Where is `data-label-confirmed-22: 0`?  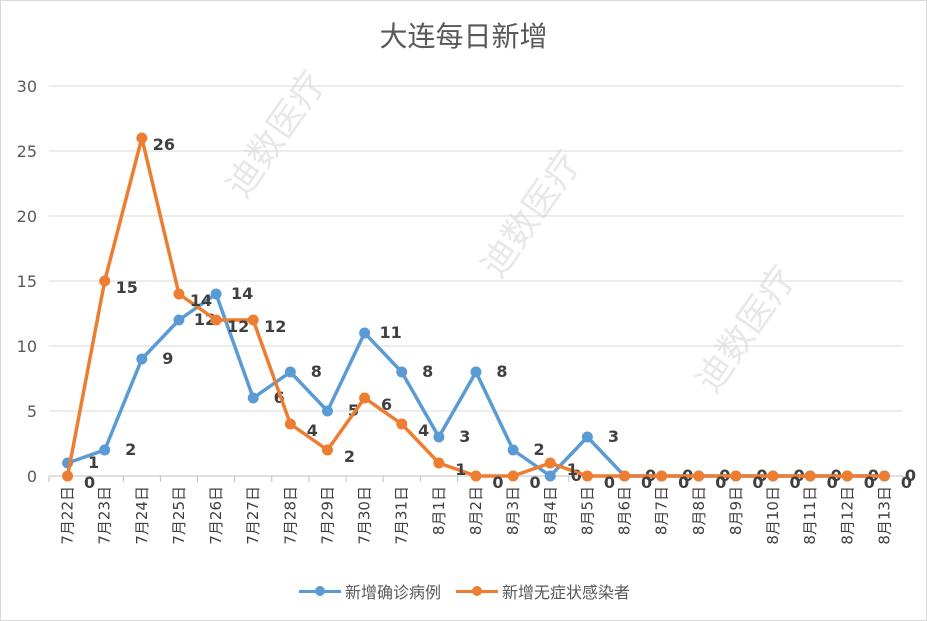 data-label-confirmed-22: 0 is located at coordinates (910, 475).